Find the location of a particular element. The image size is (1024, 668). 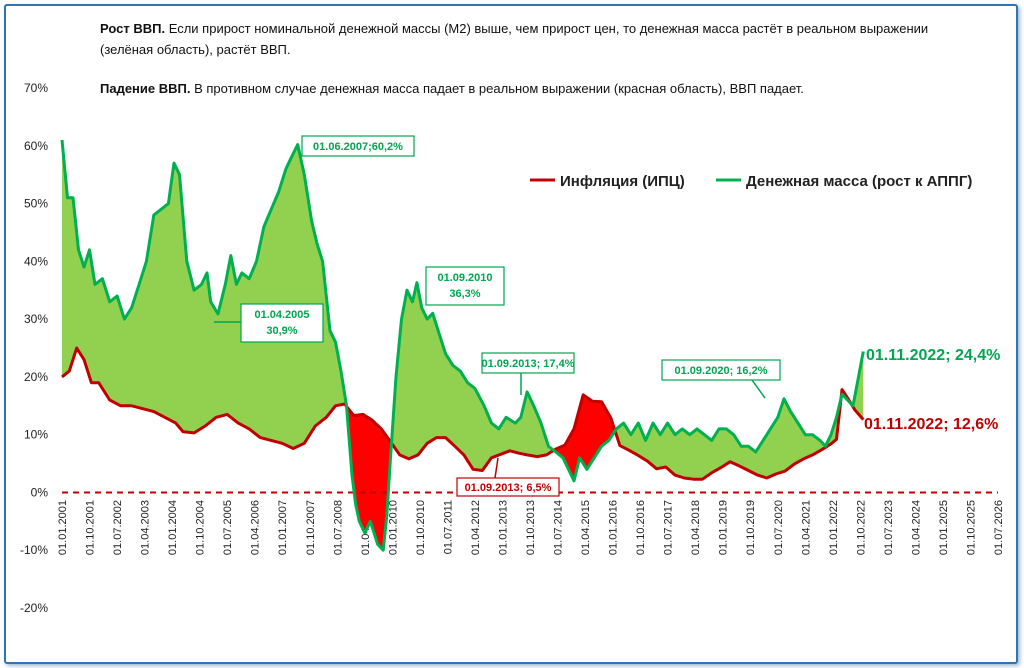

x-tick-label: 01.07.2011 is located at coordinates (448, 527).